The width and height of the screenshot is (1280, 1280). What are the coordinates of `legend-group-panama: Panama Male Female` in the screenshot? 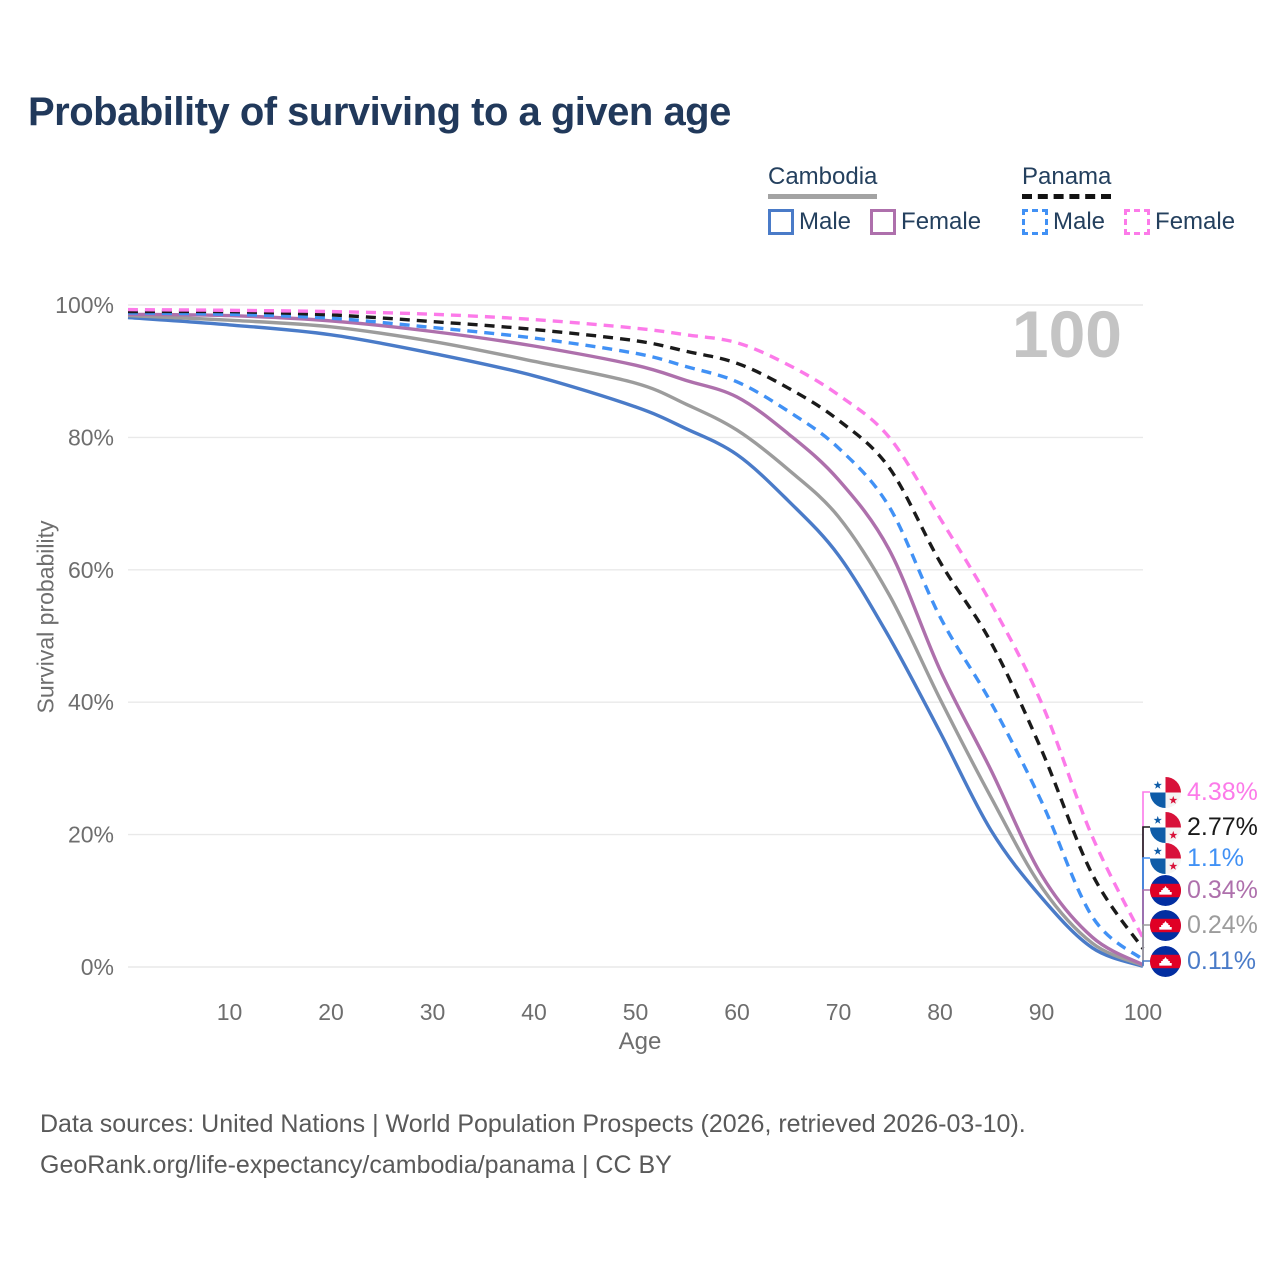 It's located at (1128, 199).